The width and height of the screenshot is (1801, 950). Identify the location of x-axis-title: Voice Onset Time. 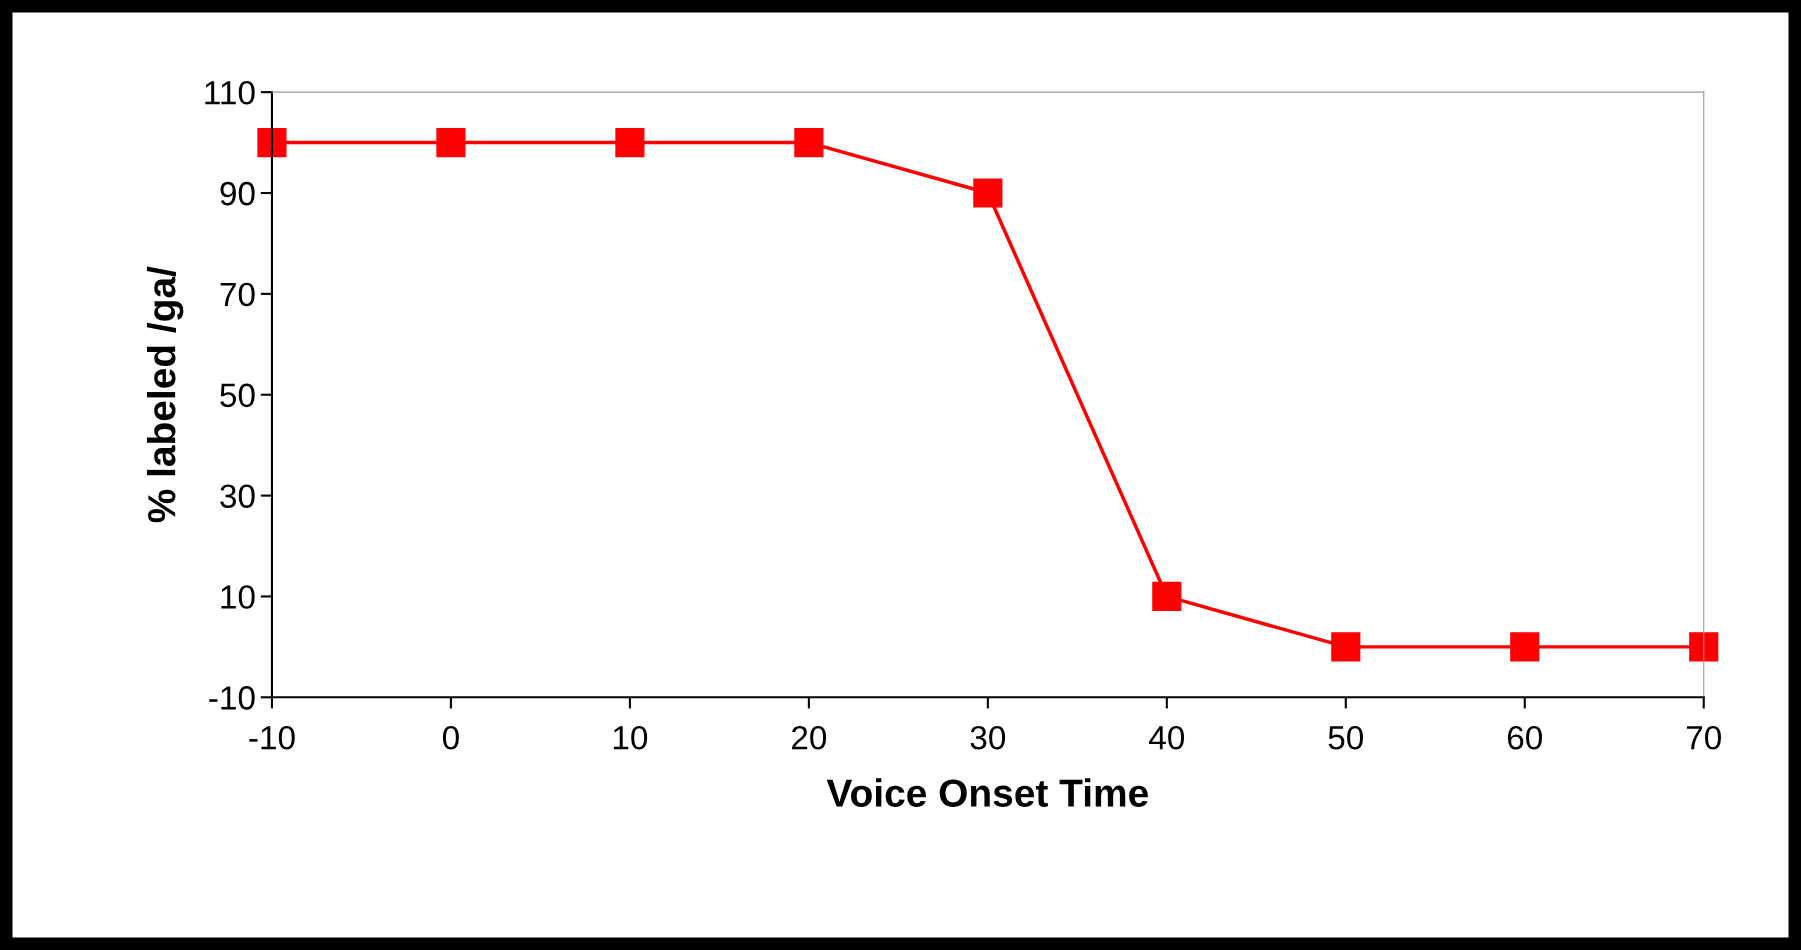
(987, 792).